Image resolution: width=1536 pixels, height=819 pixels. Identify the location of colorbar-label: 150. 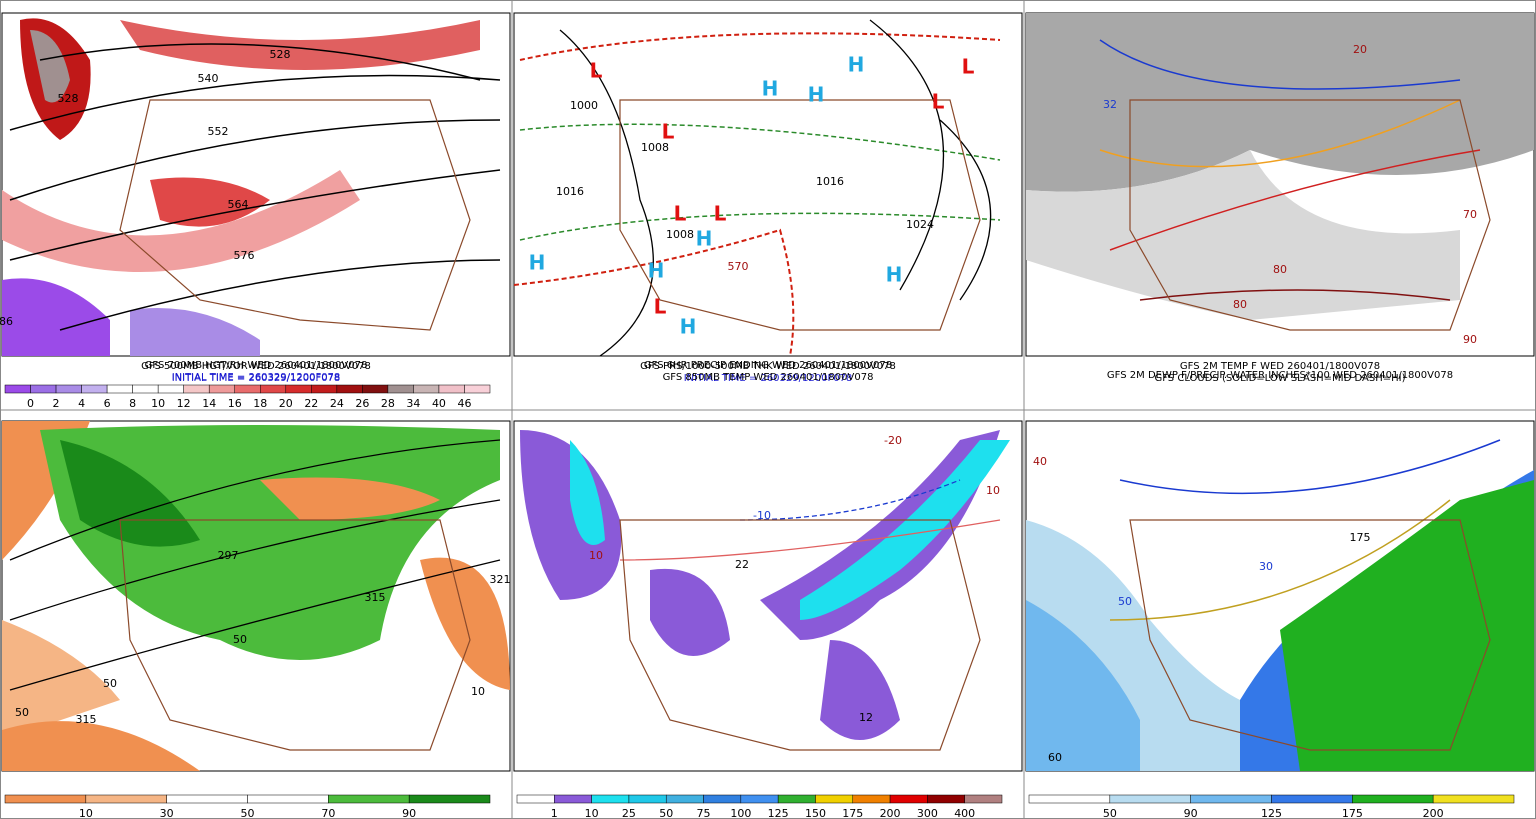
(815, 813).